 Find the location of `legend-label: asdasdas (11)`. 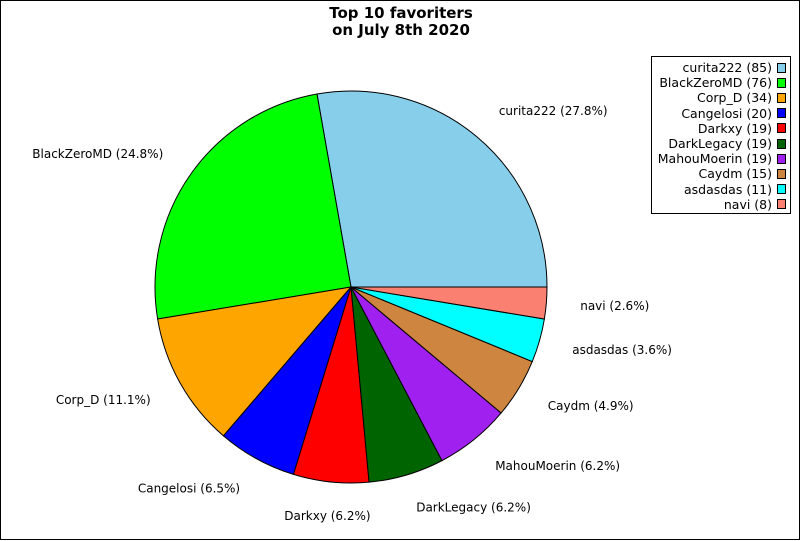

legend-label: asdasdas (11) is located at coordinates (727, 189).